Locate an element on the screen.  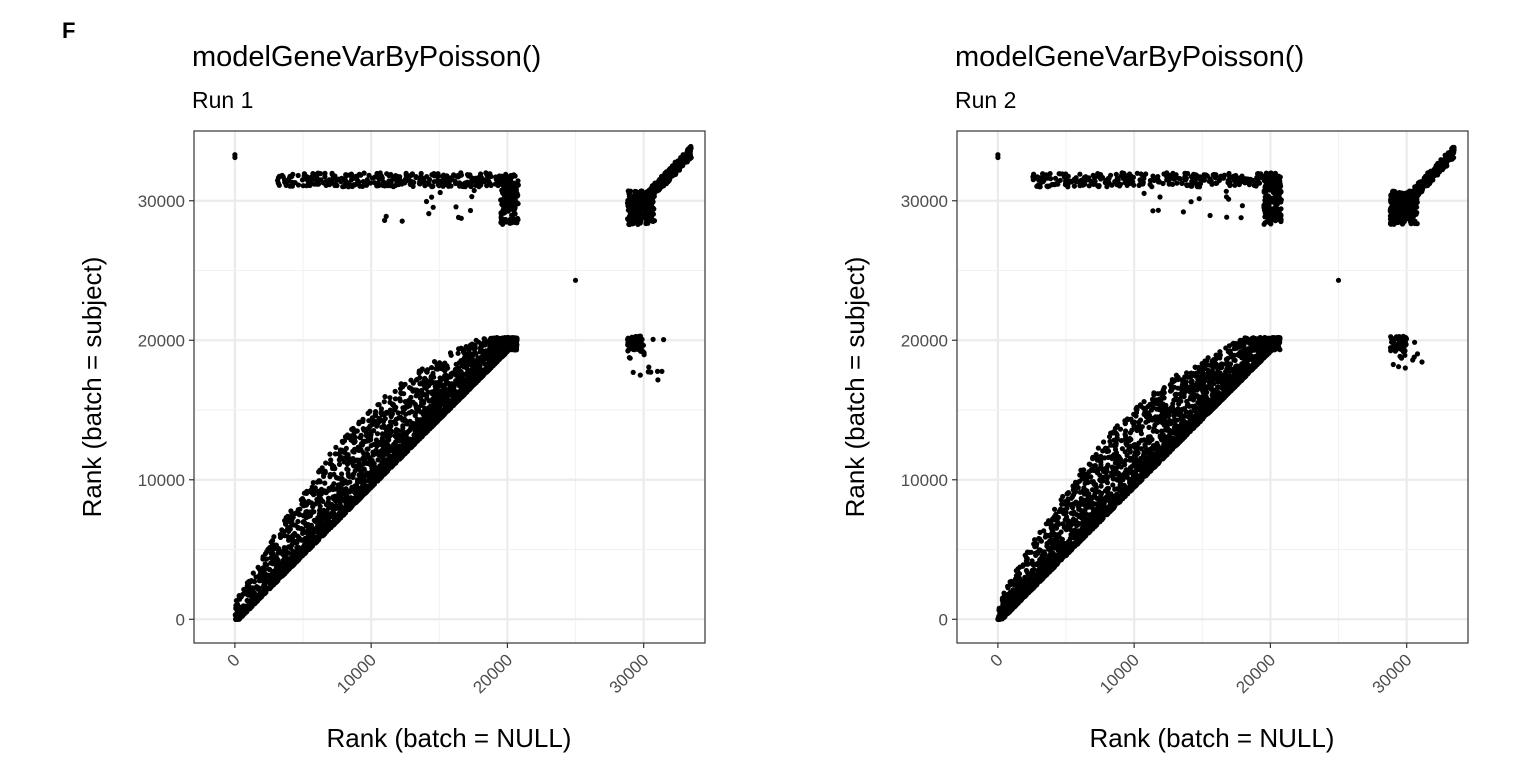
chart-subtitle: Run 1 is located at coordinates (222, 100).